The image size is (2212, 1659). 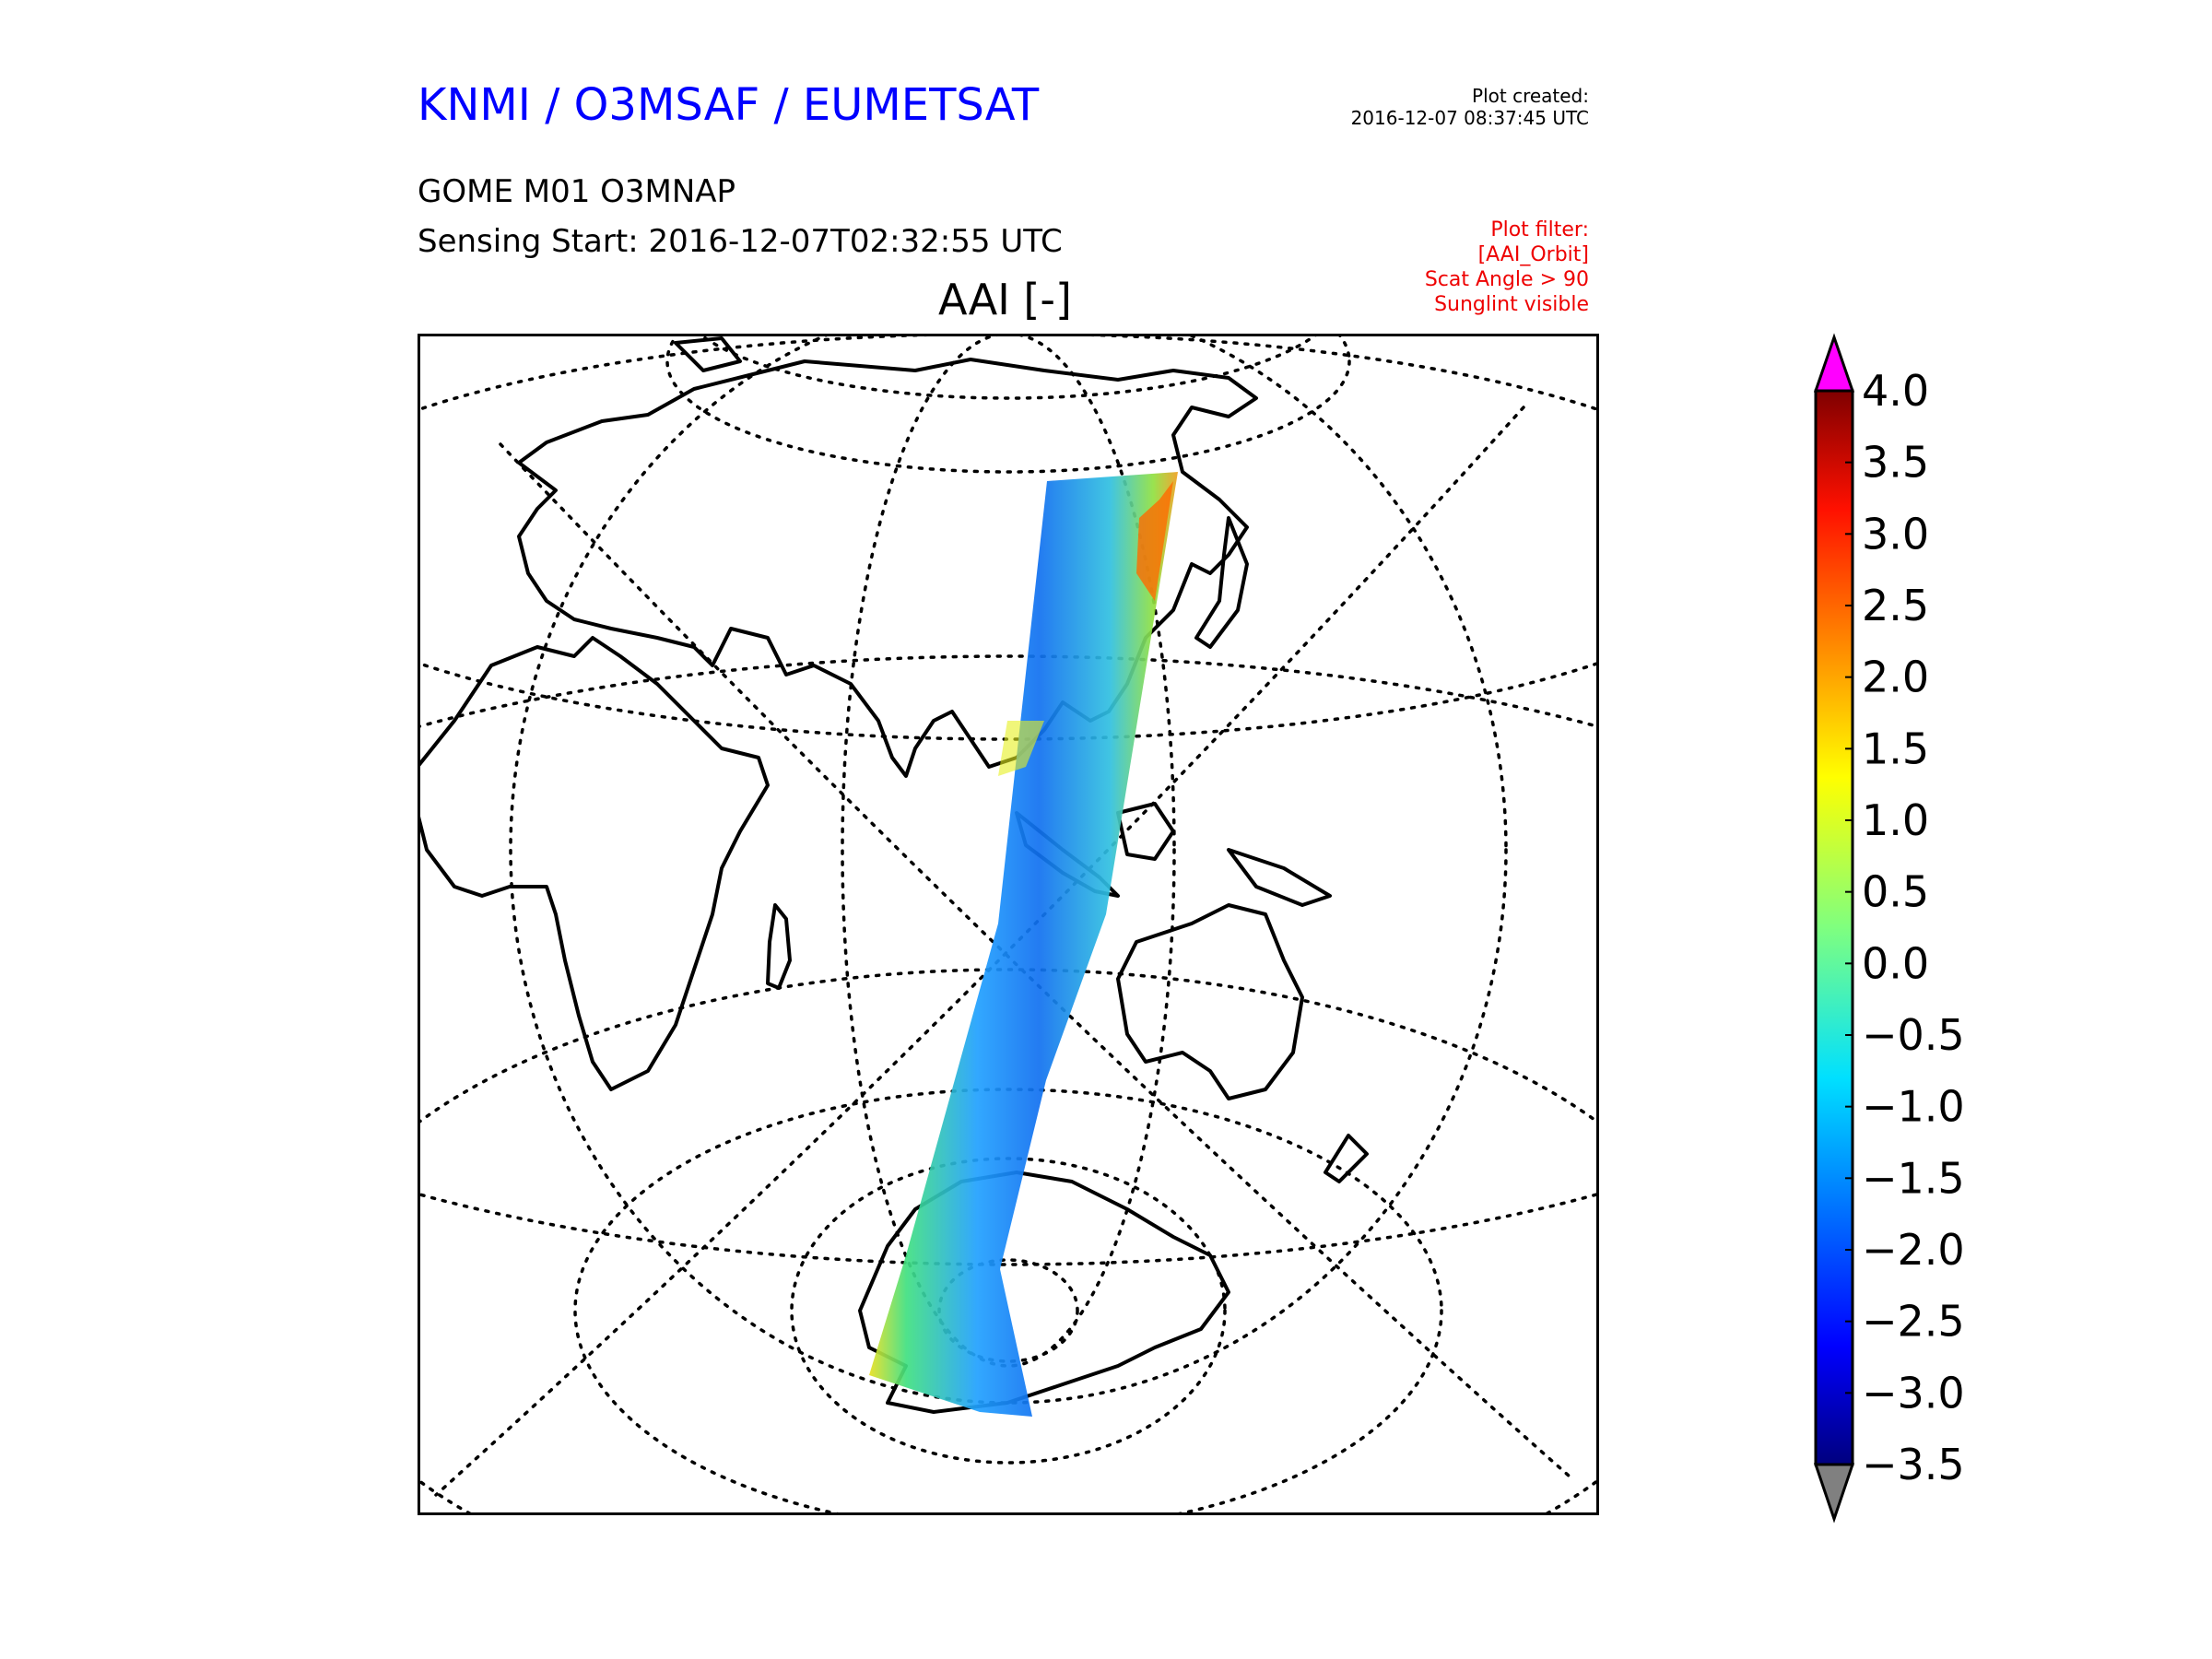 I want to click on created-label: Plot created:, so click(x=1530, y=96).